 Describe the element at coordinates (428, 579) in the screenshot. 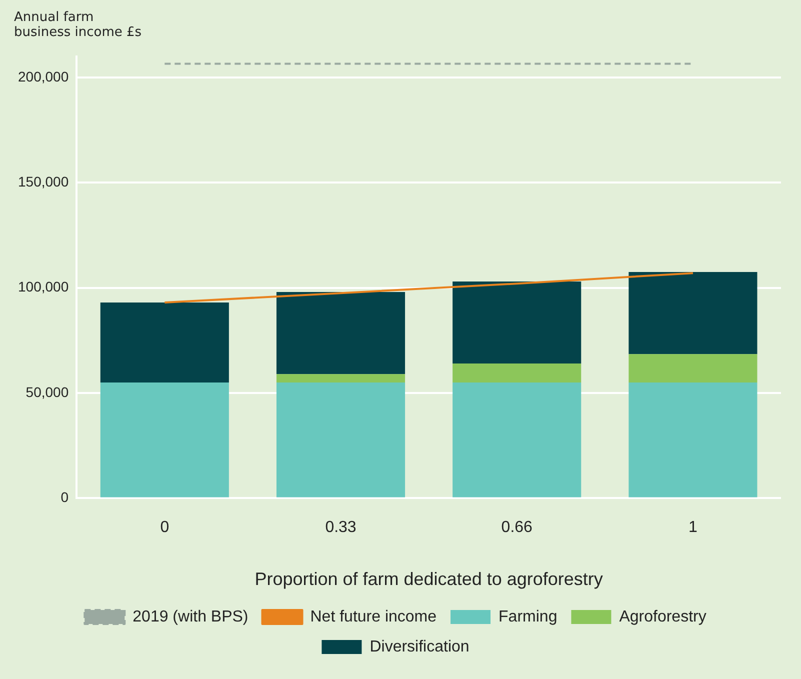

I see `x-axis-title: Proportion of farm dedicated to agroforestry` at that location.